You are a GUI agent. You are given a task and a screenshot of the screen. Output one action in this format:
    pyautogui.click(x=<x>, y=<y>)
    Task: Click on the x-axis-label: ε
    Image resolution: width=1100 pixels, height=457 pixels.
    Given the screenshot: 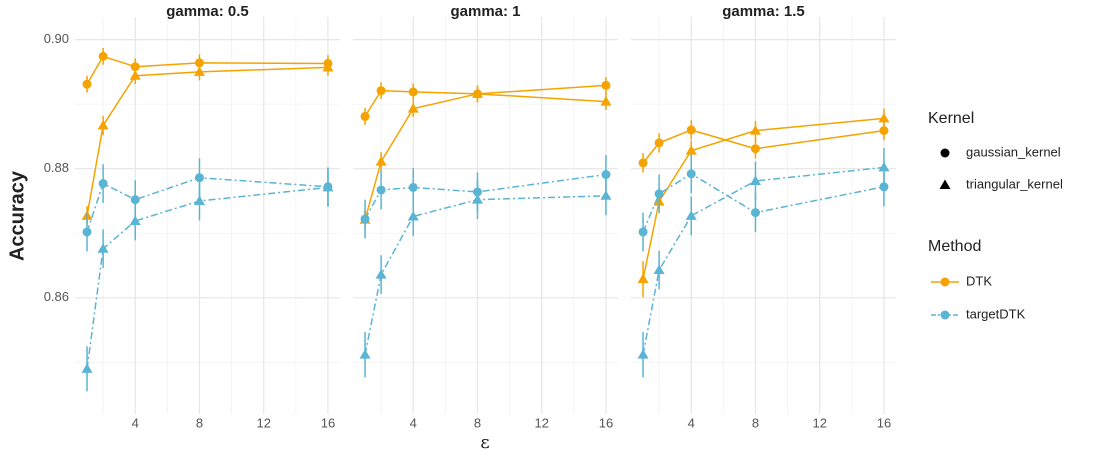 What is the action you would take?
    pyautogui.click(x=484, y=442)
    